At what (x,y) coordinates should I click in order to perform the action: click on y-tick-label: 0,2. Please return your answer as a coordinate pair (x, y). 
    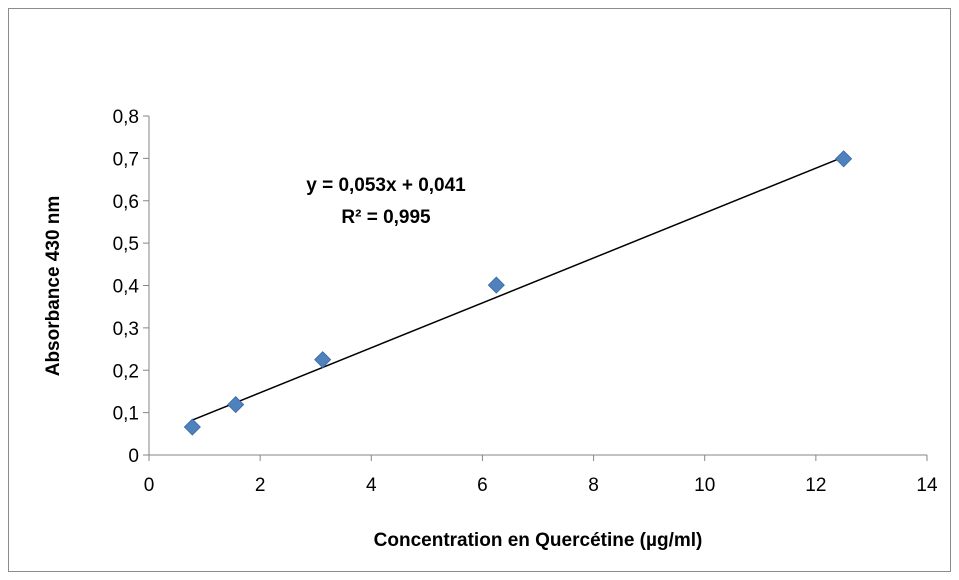
    Looking at the image, I should click on (126, 371).